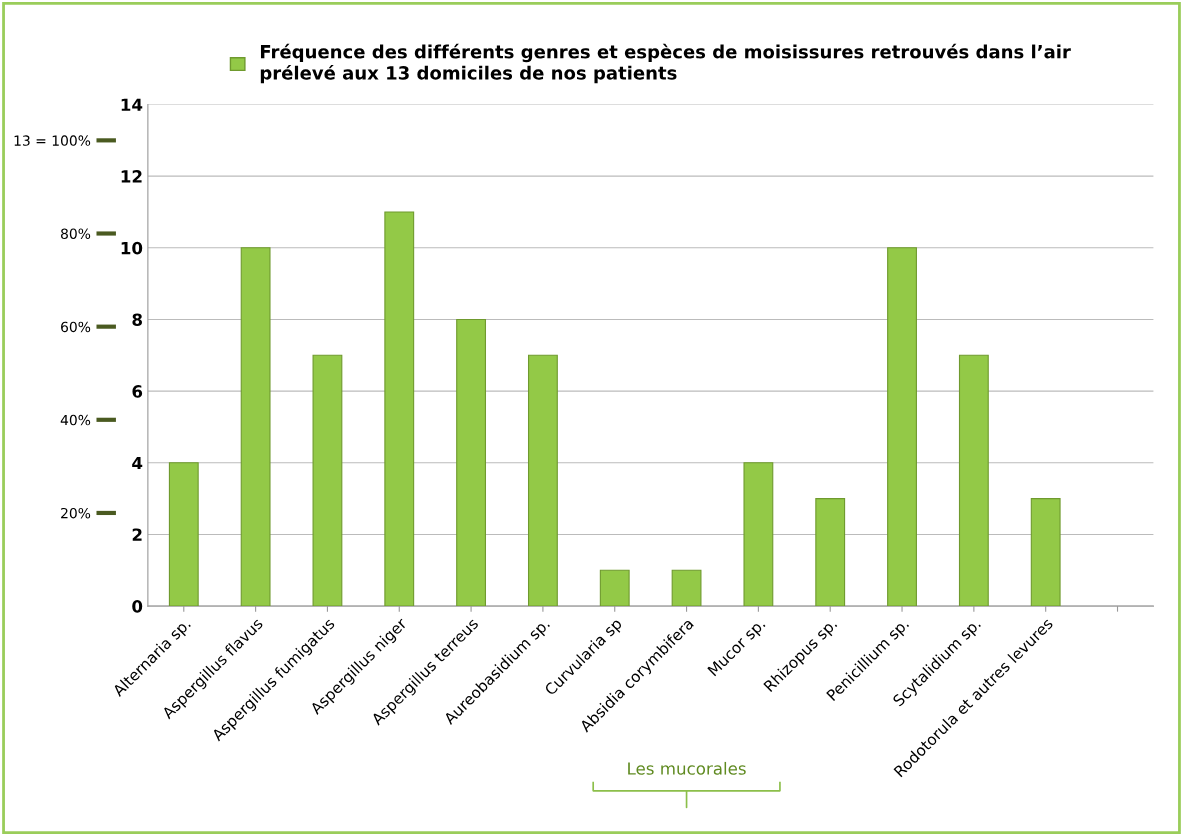  Describe the element at coordinates (76, 233) in the screenshot. I see `y2-tick-label: 80%` at that location.